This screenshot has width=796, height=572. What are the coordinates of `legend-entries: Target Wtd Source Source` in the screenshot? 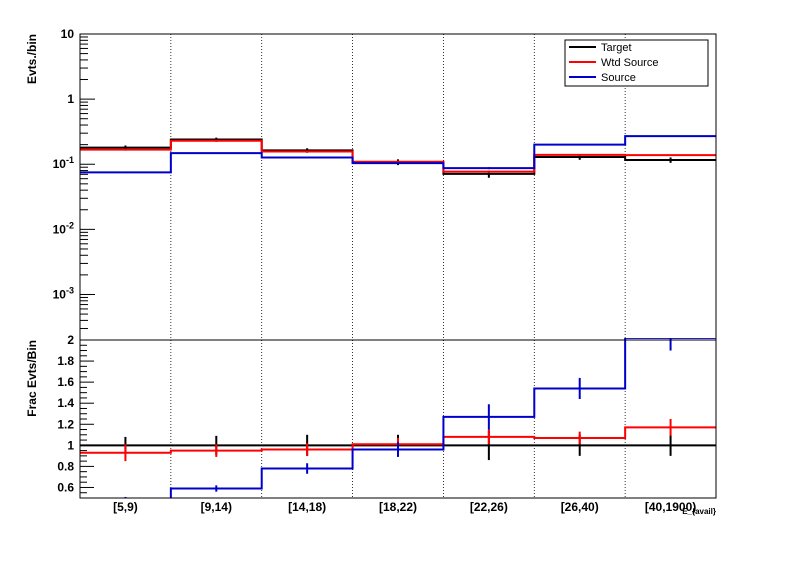 It's located at (613, 63).